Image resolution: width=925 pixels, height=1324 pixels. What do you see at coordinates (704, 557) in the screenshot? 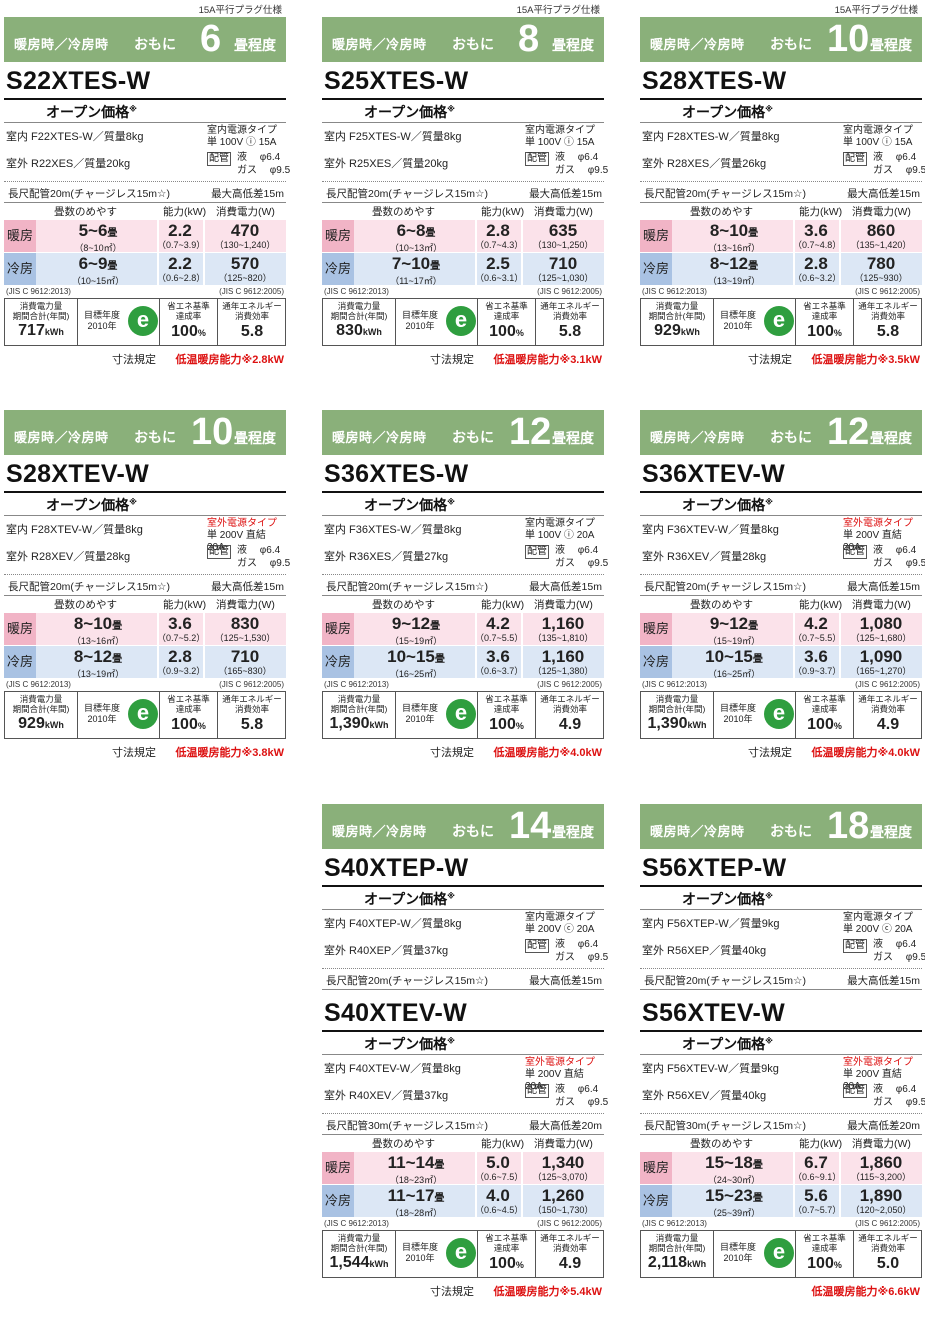
I see `outdoor-unit: 室外 R36XEV／質量28kg` at bounding box center [704, 557].